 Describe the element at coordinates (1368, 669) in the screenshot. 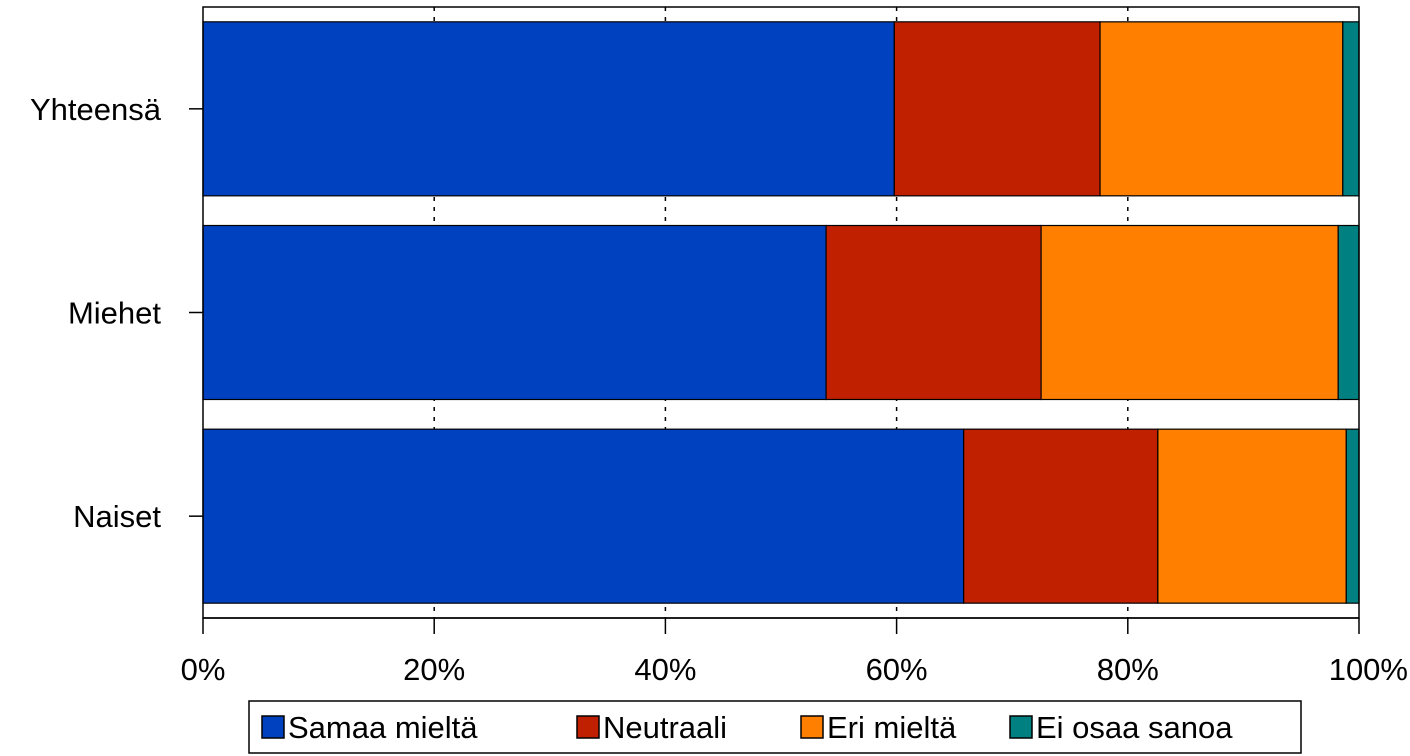

I see `x-tick-label: 100%` at that location.